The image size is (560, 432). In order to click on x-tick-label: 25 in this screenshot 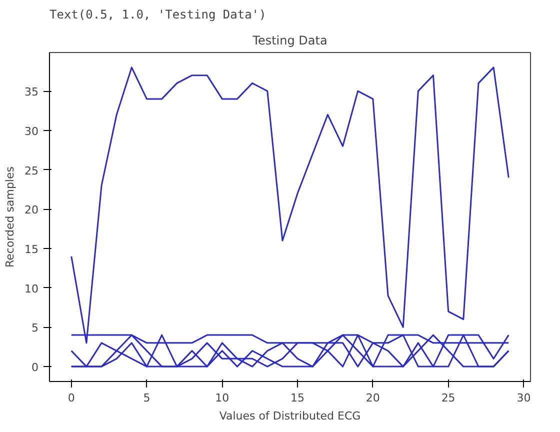, I will do `click(448, 398)`.